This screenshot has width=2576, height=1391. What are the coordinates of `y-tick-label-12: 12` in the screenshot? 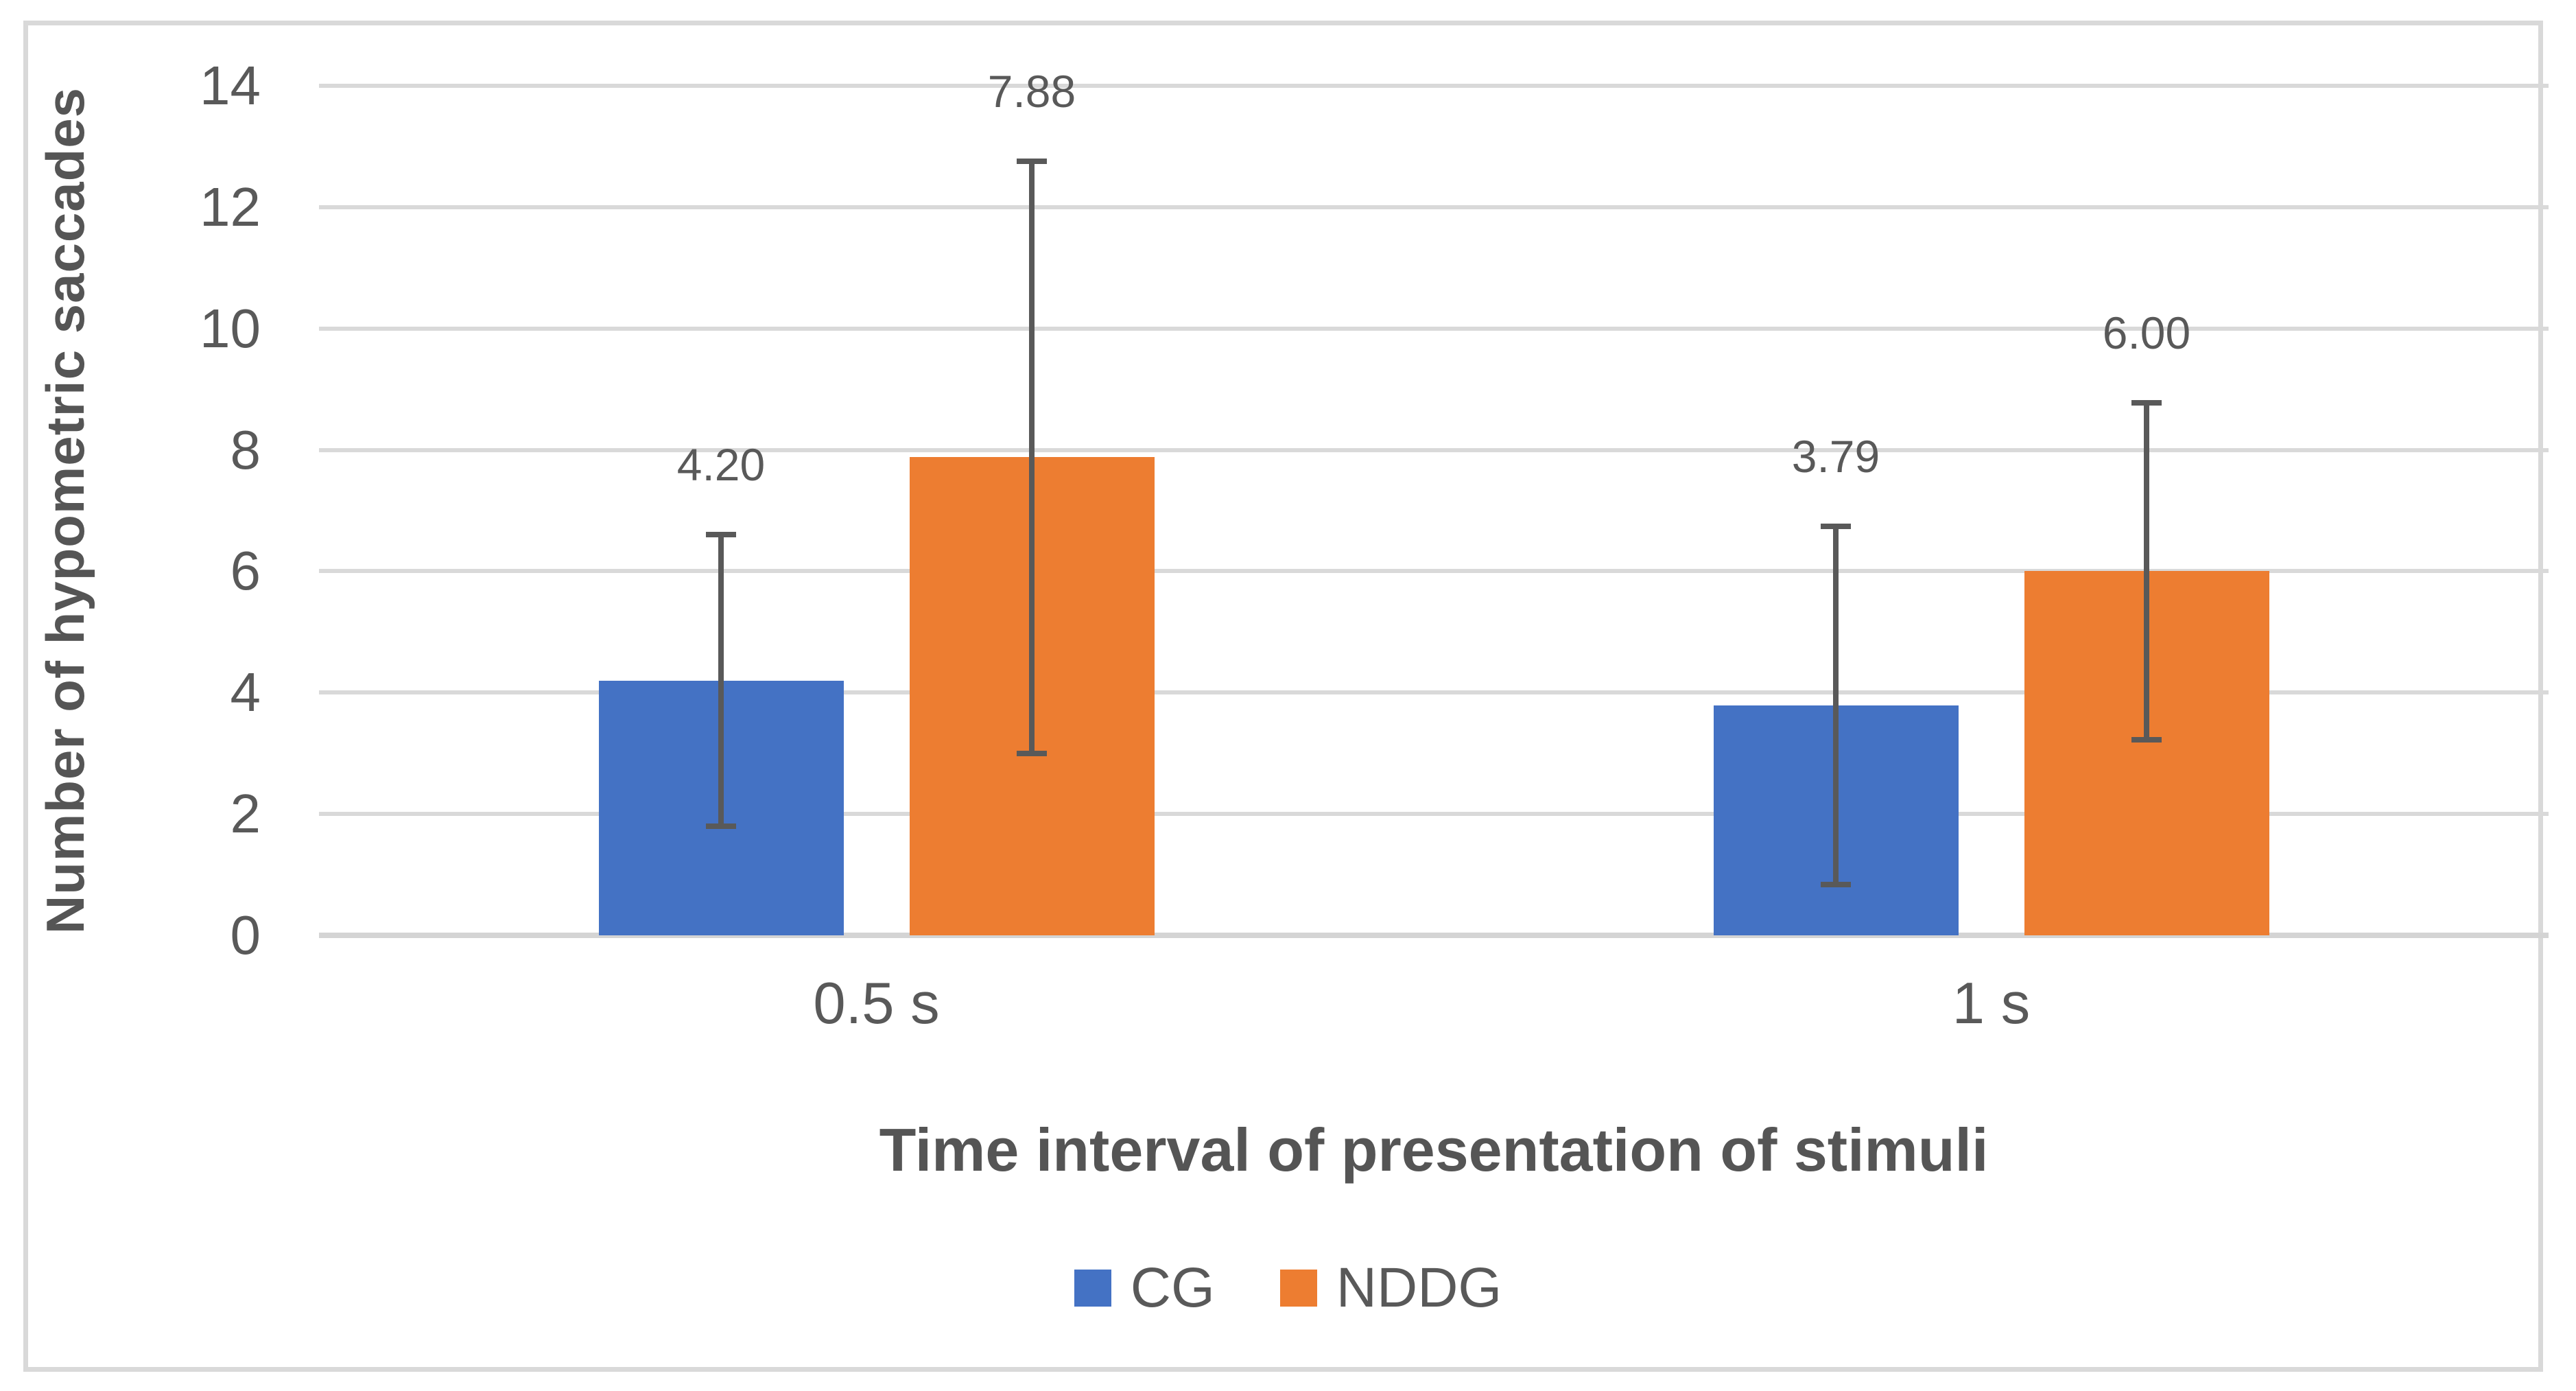 It's located at (230, 206).